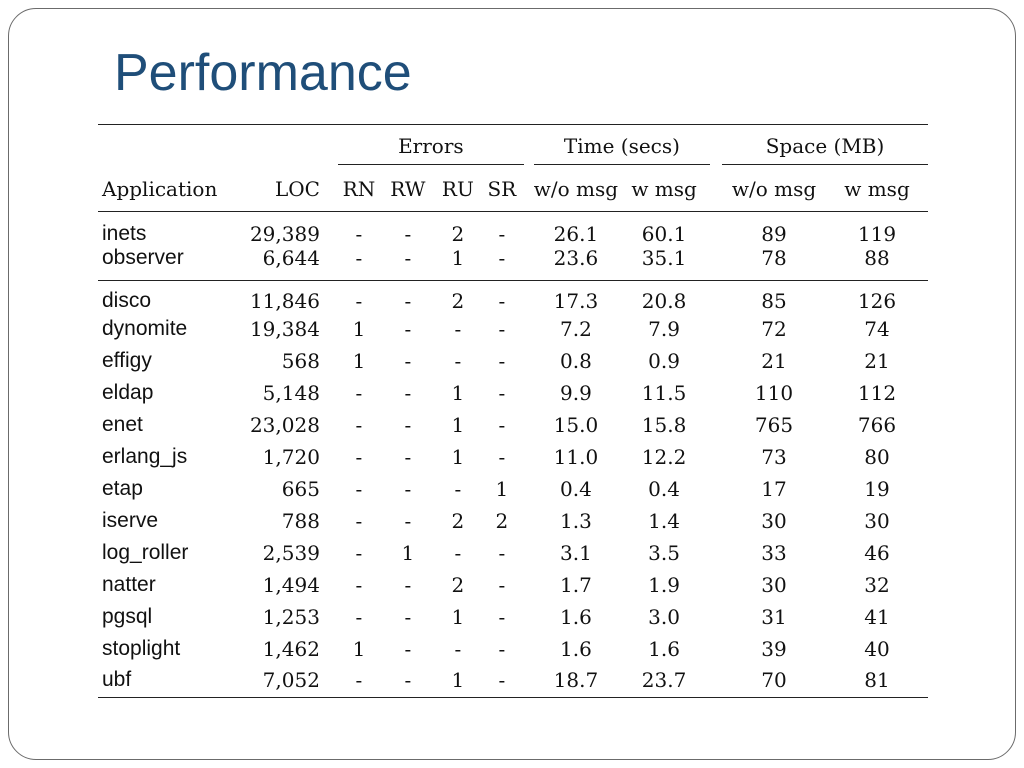 This screenshot has width=1024, height=768. What do you see at coordinates (288, 296) in the screenshot?
I see `cell-loc: 11,846` at bounding box center [288, 296].